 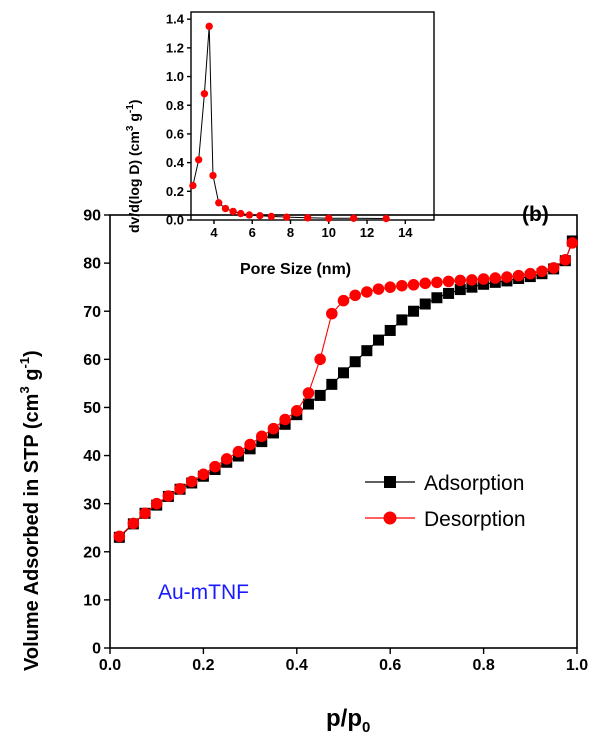 What do you see at coordinates (96, 433) in the screenshot?
I see `main-y-axis: 0 10 20 30 40 50 60 70 80 90` at bounding box center [96, 433].